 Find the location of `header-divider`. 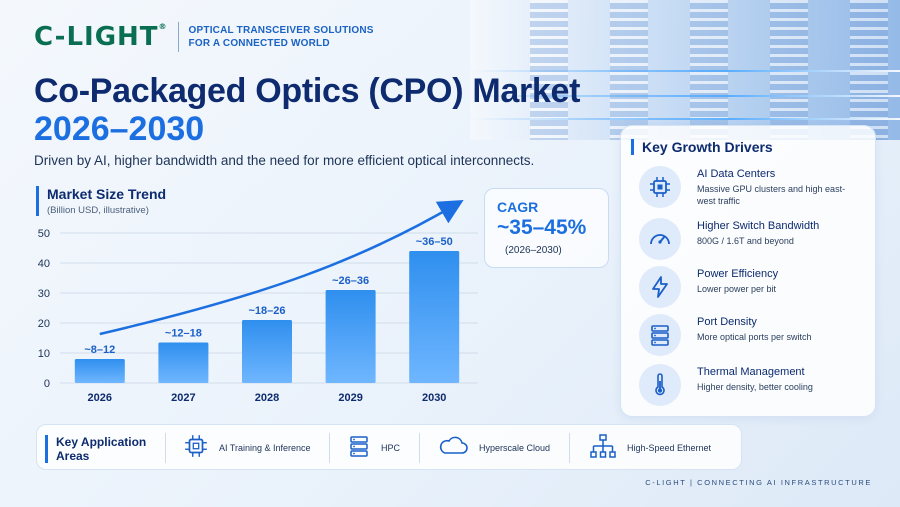

header-divider is located at coordinates (178, 37).